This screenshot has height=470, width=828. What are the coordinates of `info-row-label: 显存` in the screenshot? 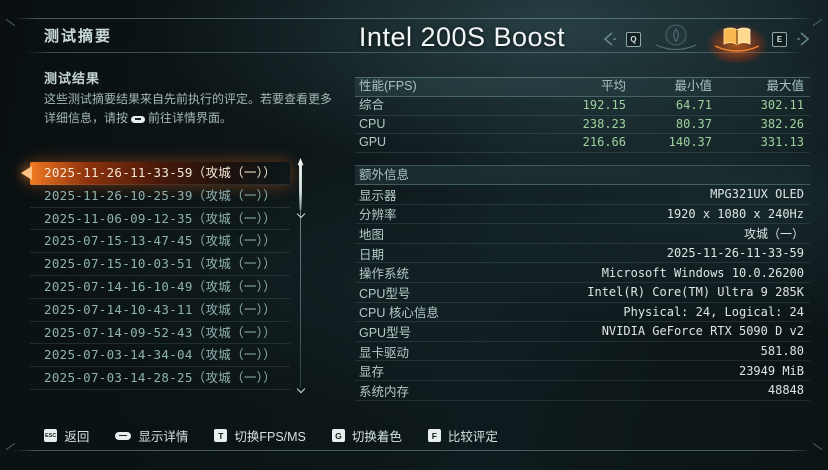 It's located at (372, 372).